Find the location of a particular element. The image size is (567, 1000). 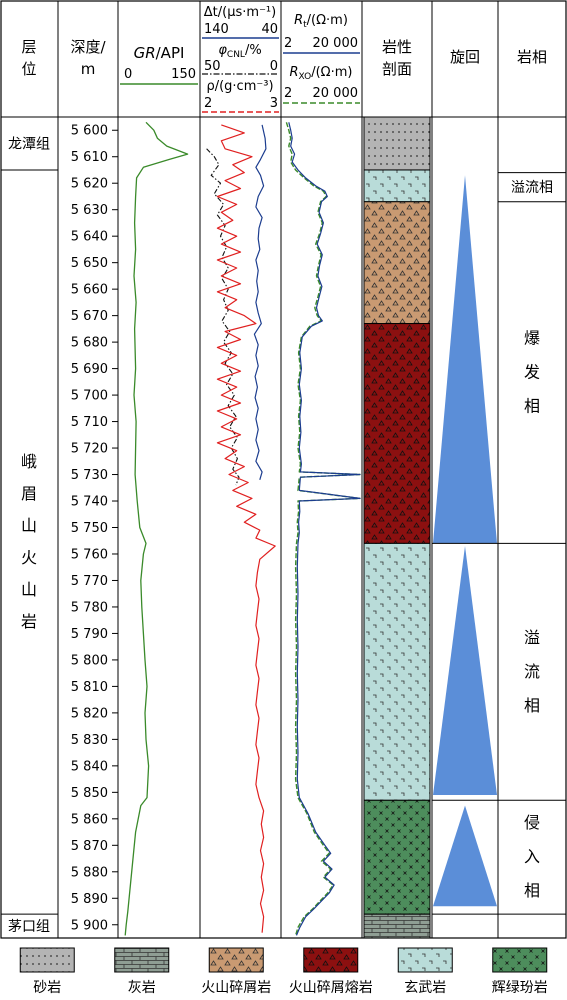

legend-swatch-diabase is located at coordinates (520, 960).